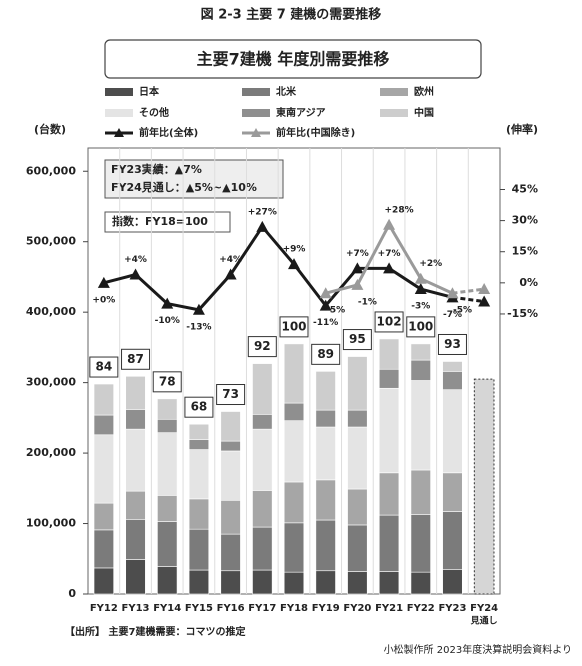  What do you see at coordinates (315, 132) in the screenshot?
I see `legend-label: 前年比(中国除き)` at bounding box center [315, 132].